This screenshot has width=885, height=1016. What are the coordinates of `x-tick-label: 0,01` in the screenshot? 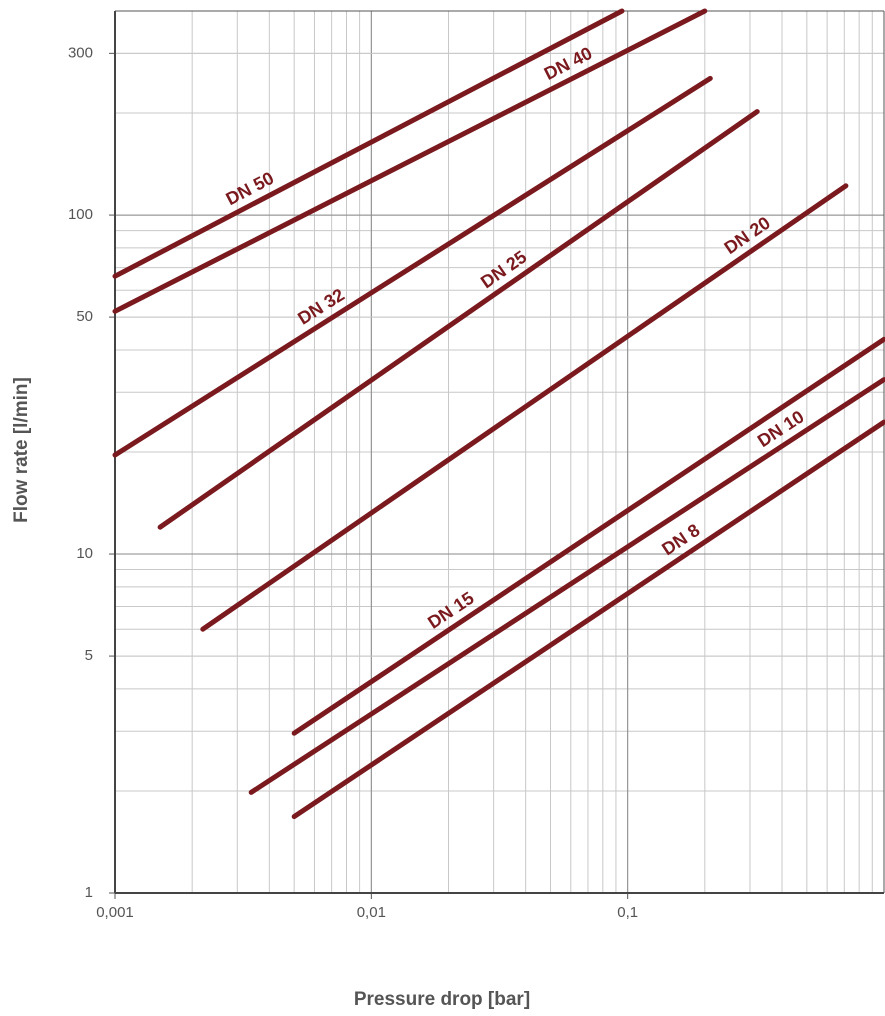 It's located at (371, 912).